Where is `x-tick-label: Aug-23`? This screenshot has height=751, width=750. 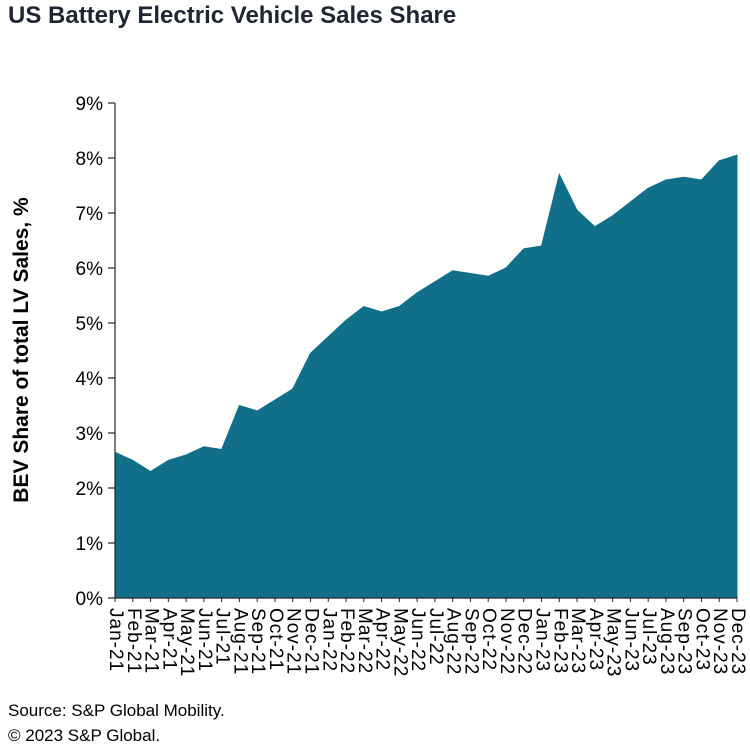
x-tick-label: Aug-23 is located at coordinates (666, 641).